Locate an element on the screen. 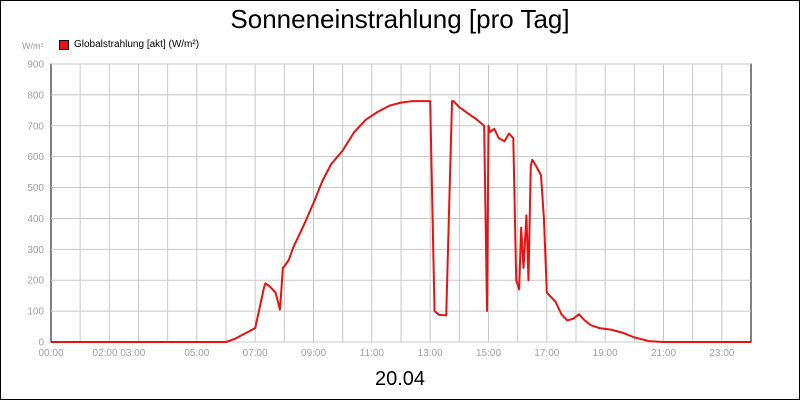 This screenshot has width=800, height=400. x-tick-label: 09:00 is located at coordinates (313, 353).